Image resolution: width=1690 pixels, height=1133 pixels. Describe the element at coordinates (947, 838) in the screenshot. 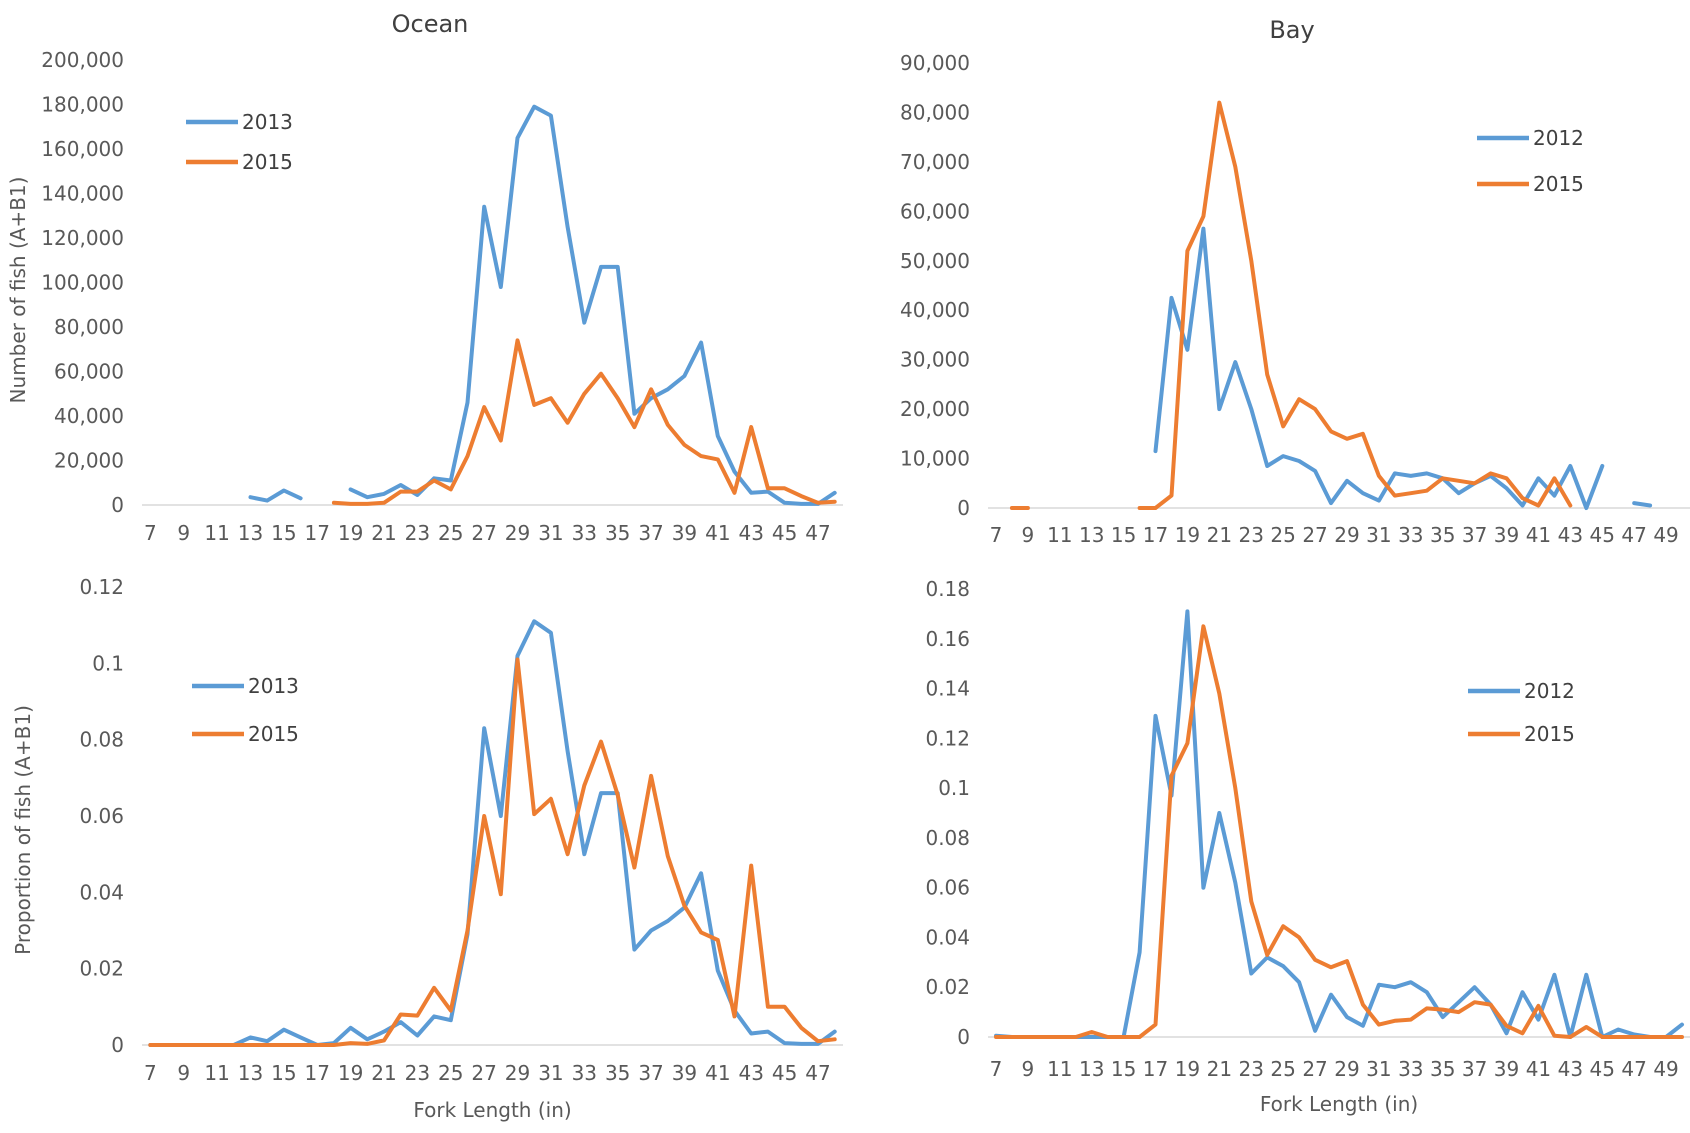

I see `y-tick-label: 0.08` at that location.